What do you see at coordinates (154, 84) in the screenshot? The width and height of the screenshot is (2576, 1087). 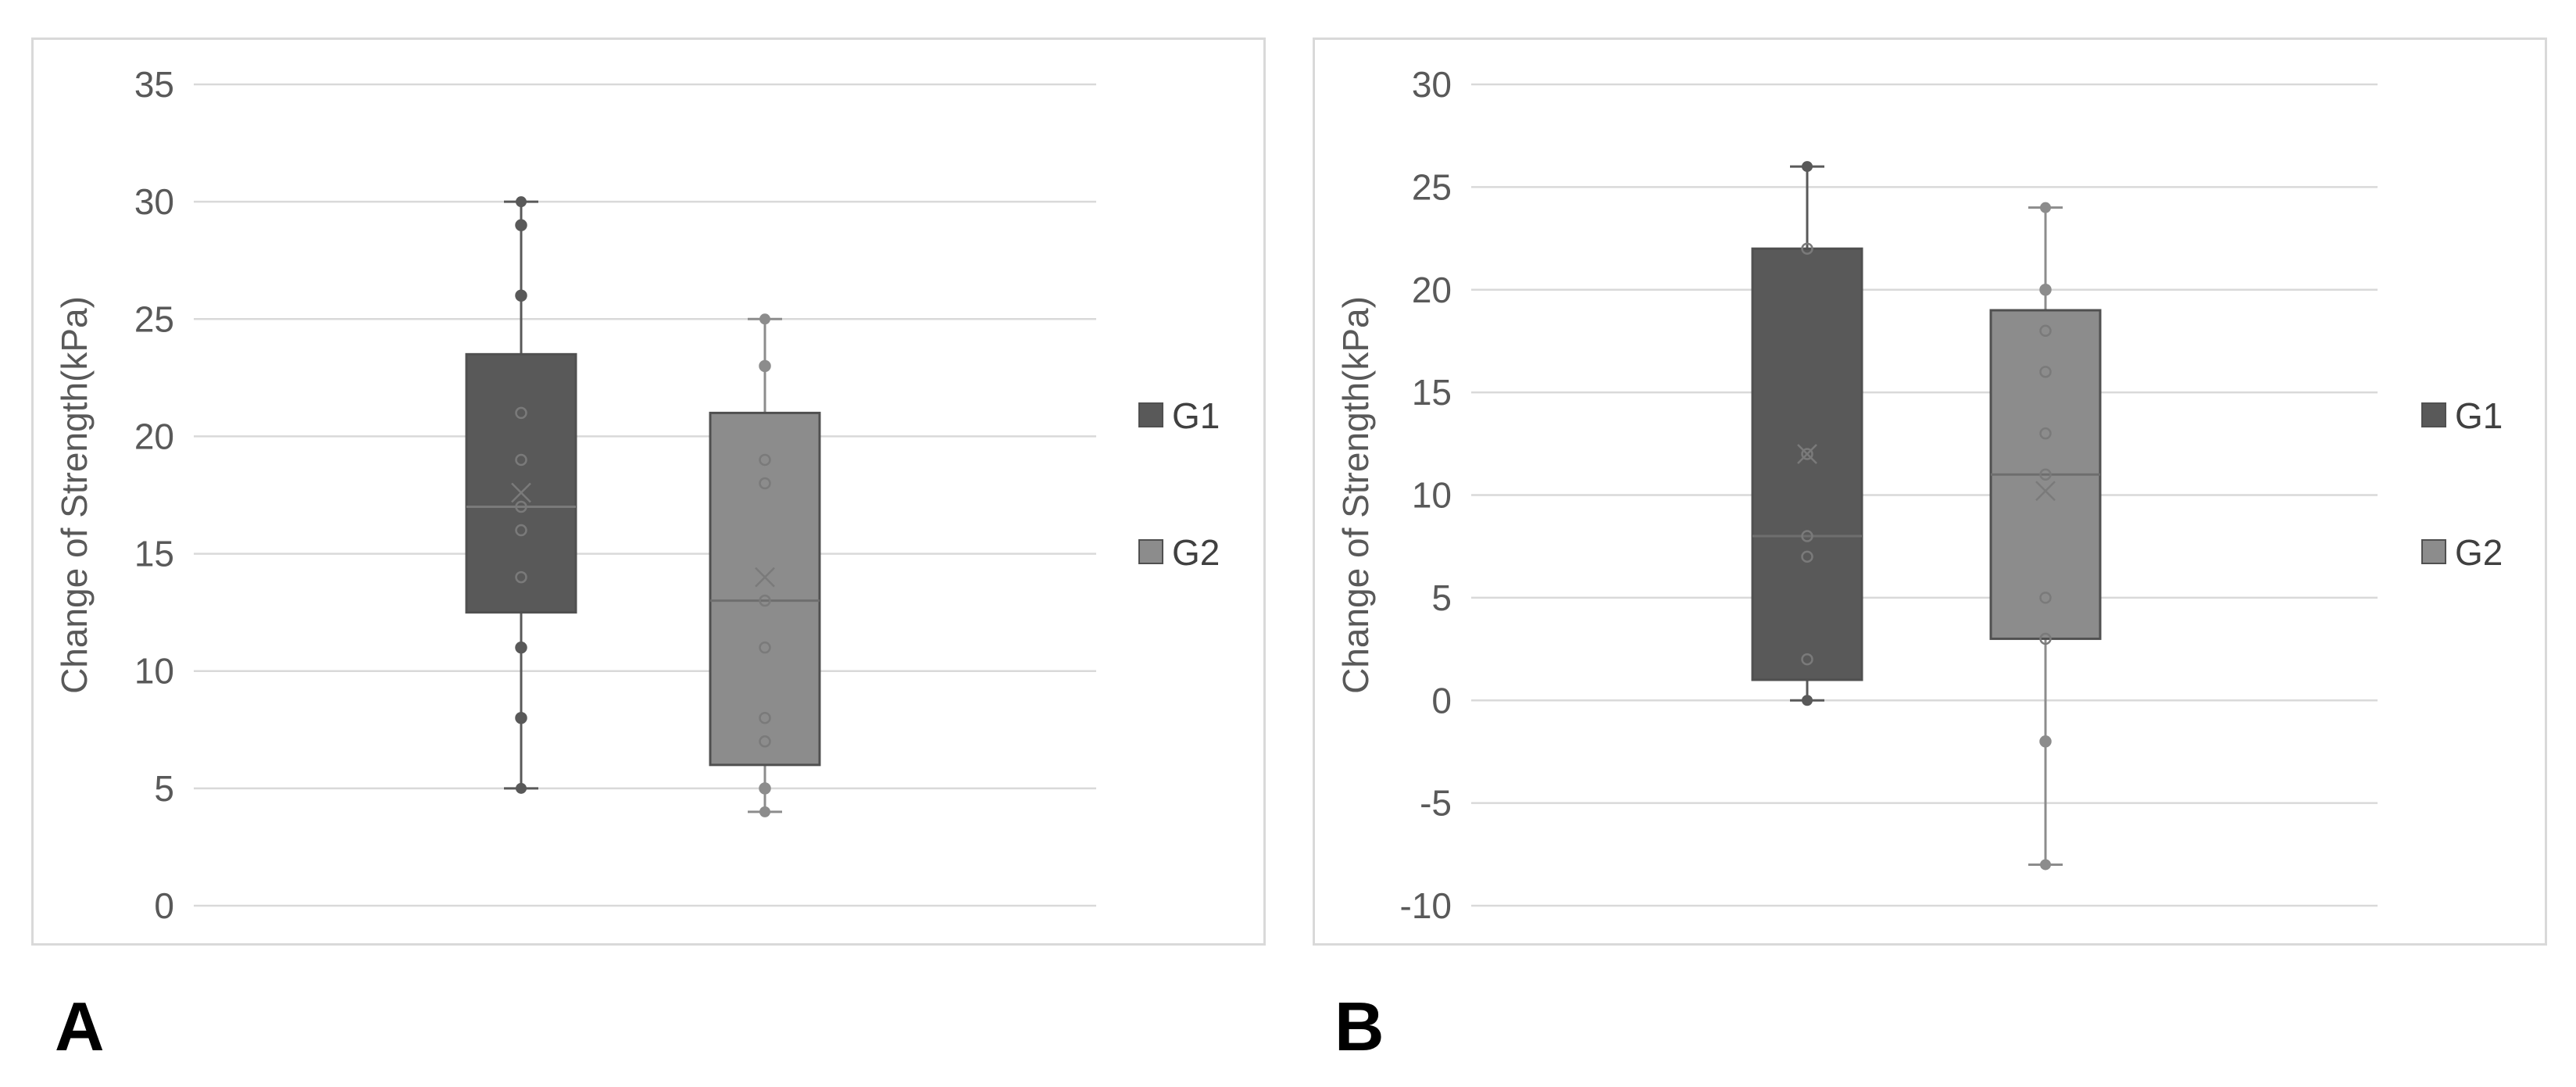 I see `y-tick-label: 35` at bounding box center [154, 84].